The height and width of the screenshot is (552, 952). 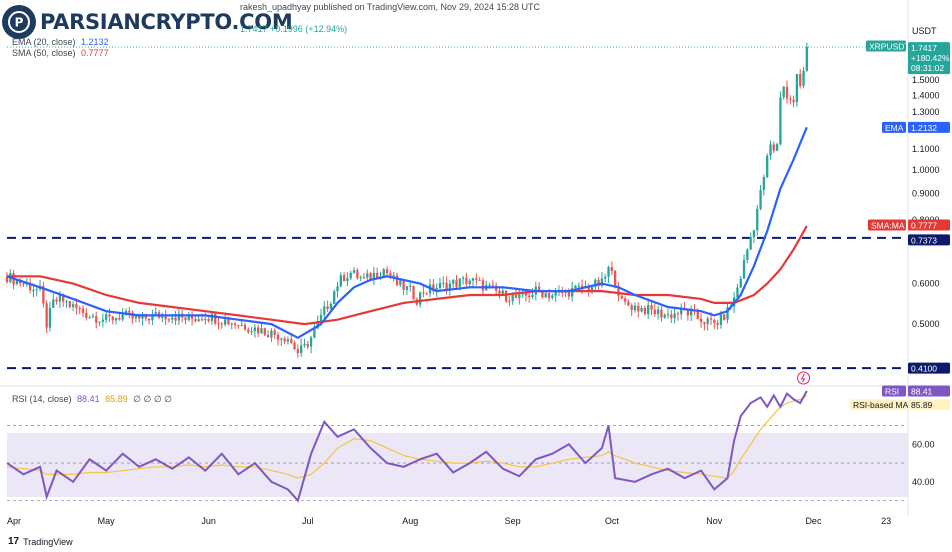 I want to click on ema-legend: EMA (20, close) 1.2132, so click(x=60, y=42).